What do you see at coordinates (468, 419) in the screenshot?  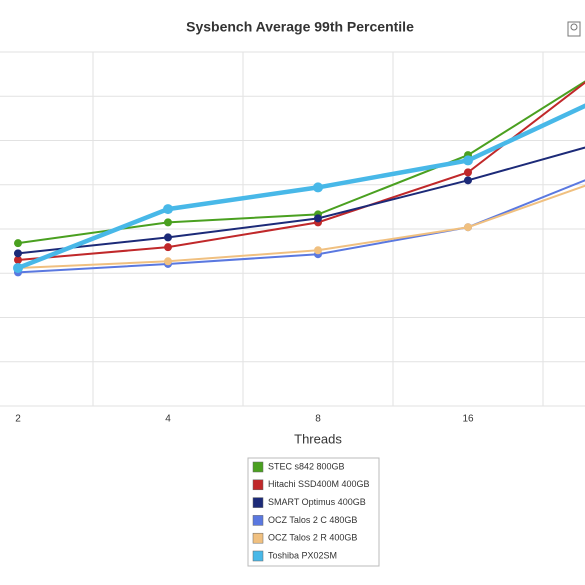 I see `x-tick-label: 16` at bounding box center [468, 419].